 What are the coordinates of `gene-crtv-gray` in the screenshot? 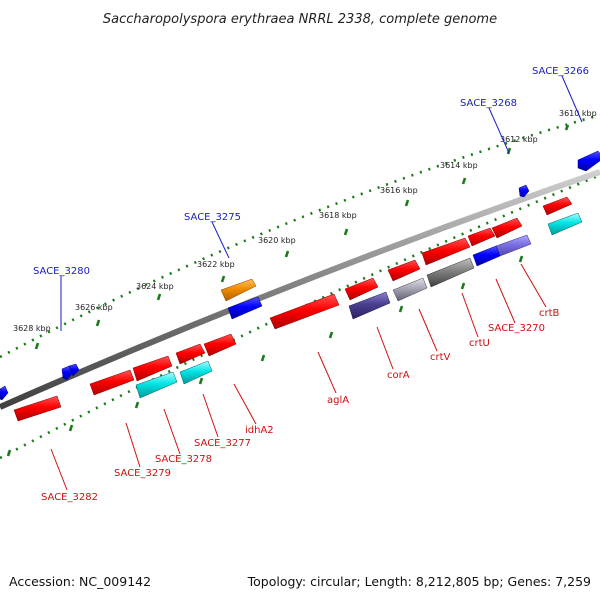 It's located at (450, 272).